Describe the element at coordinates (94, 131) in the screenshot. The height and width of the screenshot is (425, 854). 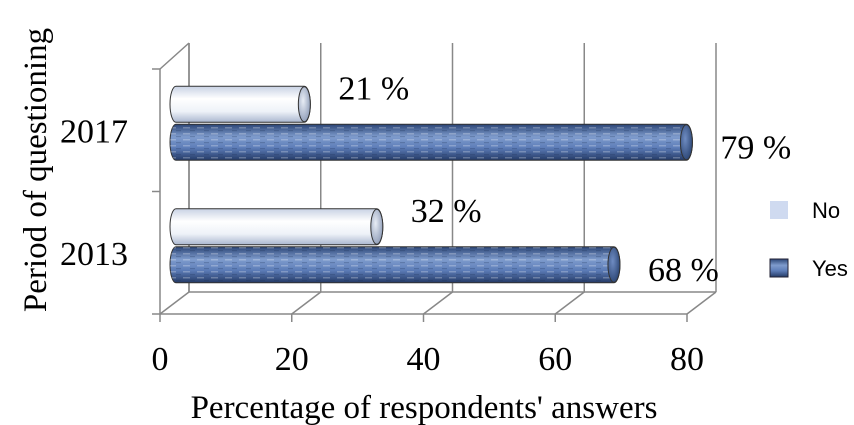
I see `y-tick-label: 2017` at that location.